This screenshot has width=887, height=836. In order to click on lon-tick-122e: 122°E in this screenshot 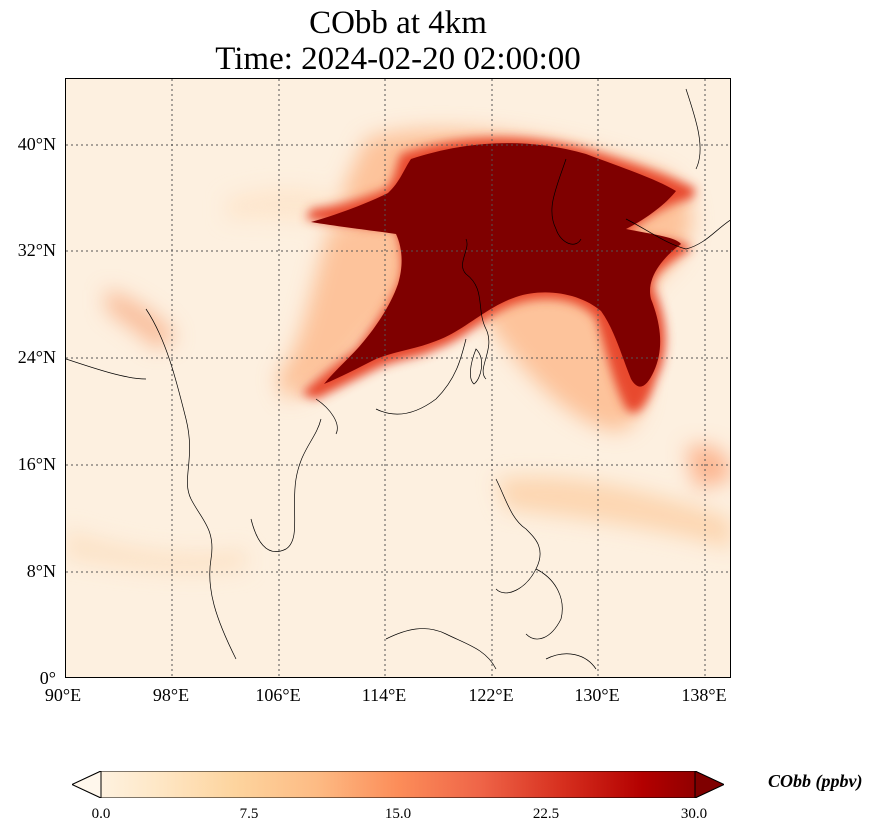, I will do `click(491, 695)`.